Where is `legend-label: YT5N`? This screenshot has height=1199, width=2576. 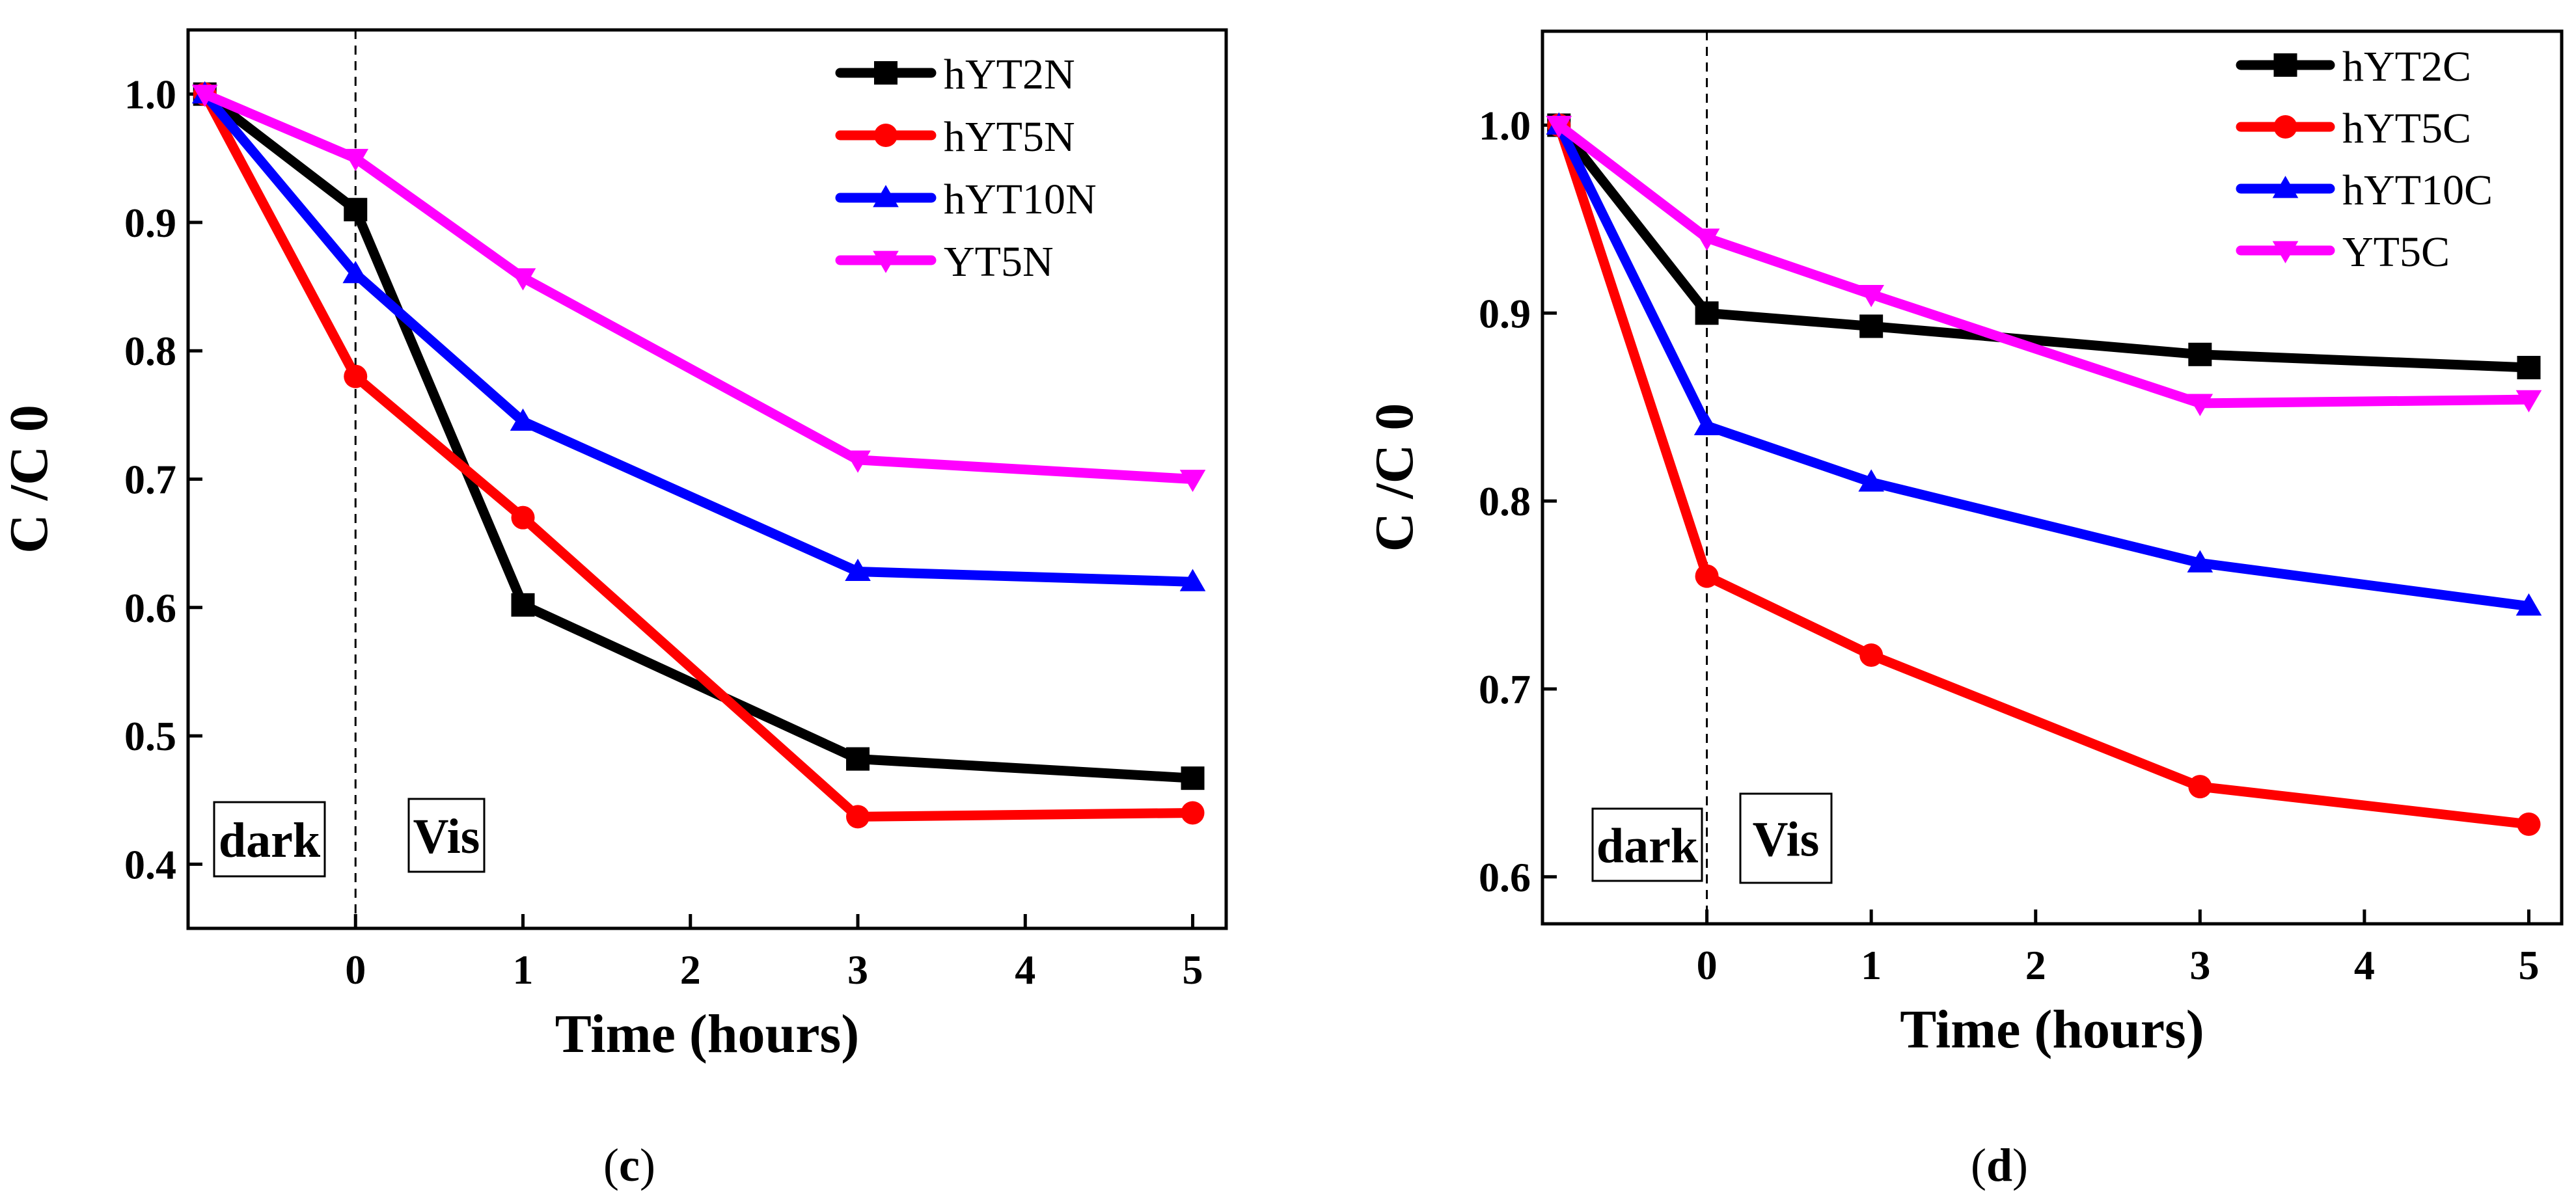 legend-label: YT5N is located at coordinates (999, 262).